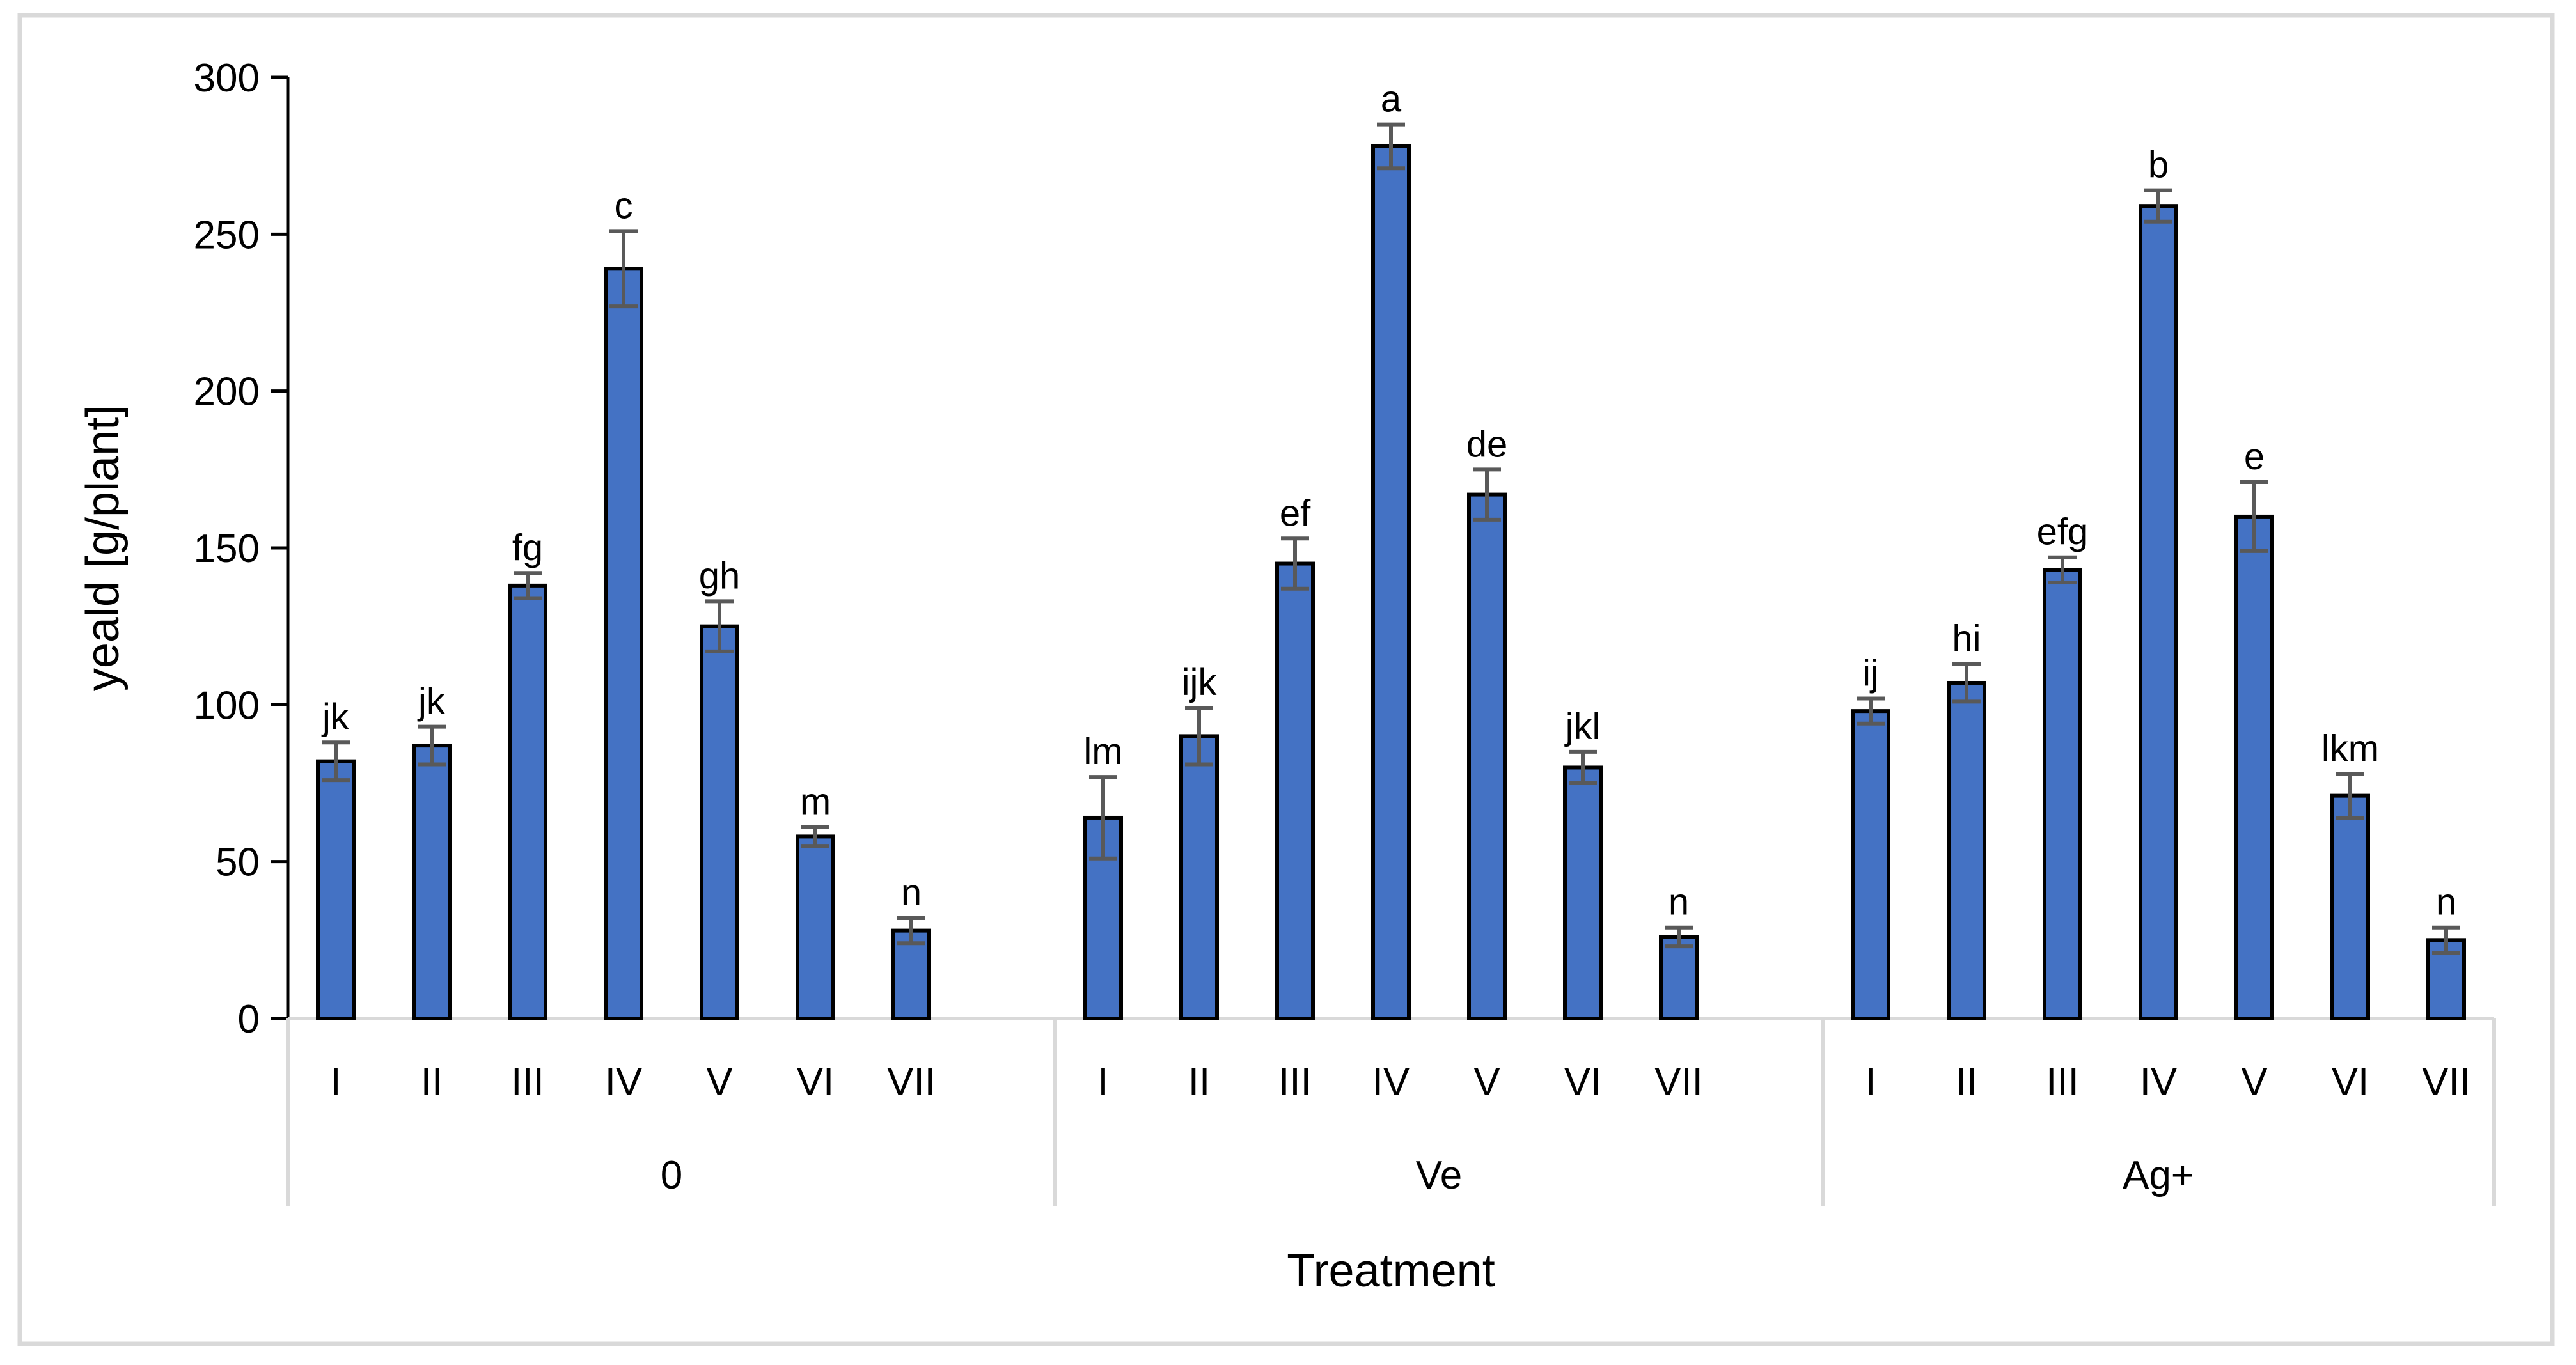 Image resolution: width=2576 pixels, height=1365 pixels. Describe the element at coordinates (2350, 749) in the screenshot. I see `significance-letter: lkm` at that location.